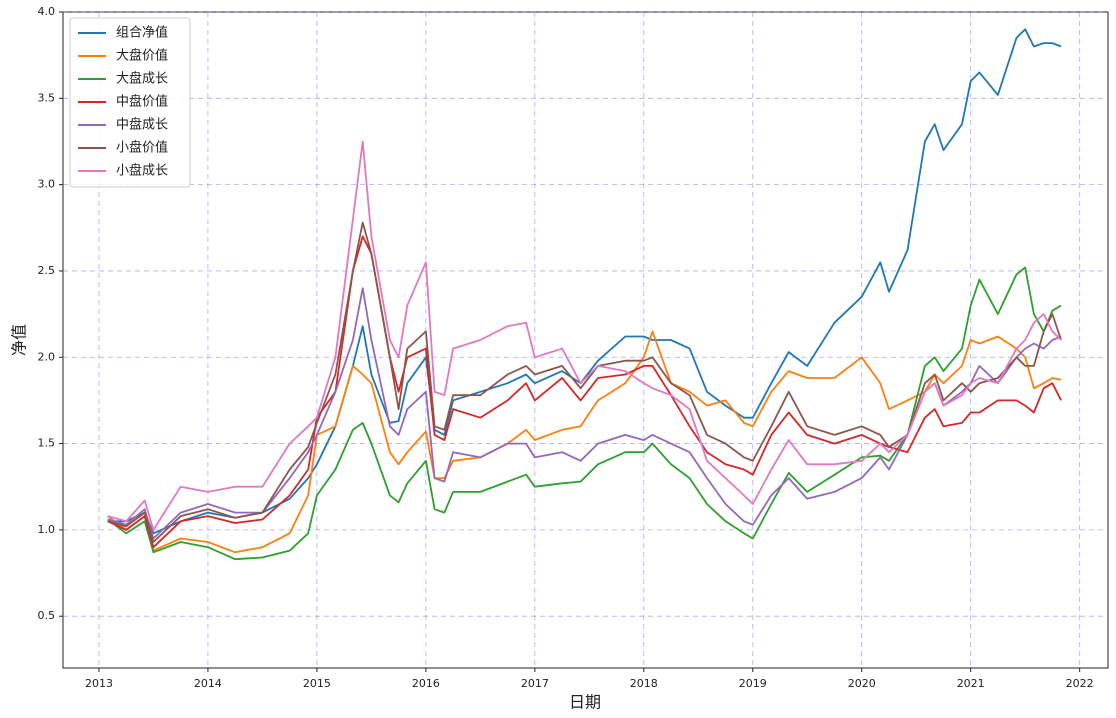 The height and width of the screenshot is (718, 1116). I want to click on legend-label: 大盘价值, so click(142, 56).